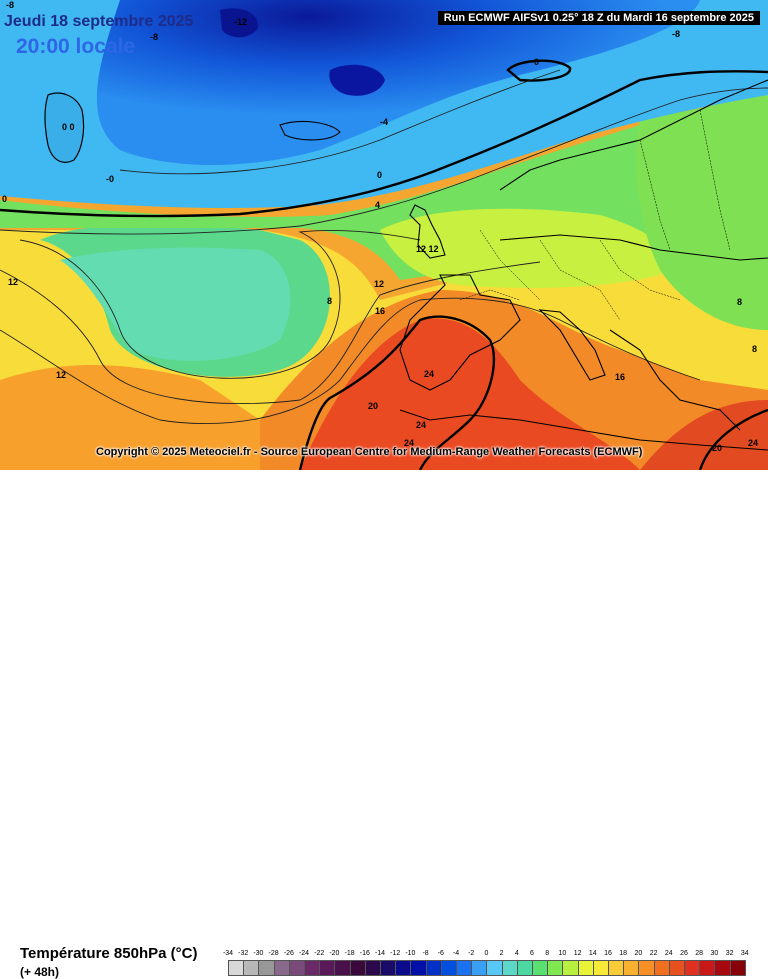  I want to click on legend-tick-label: 12, so click(577, 953).